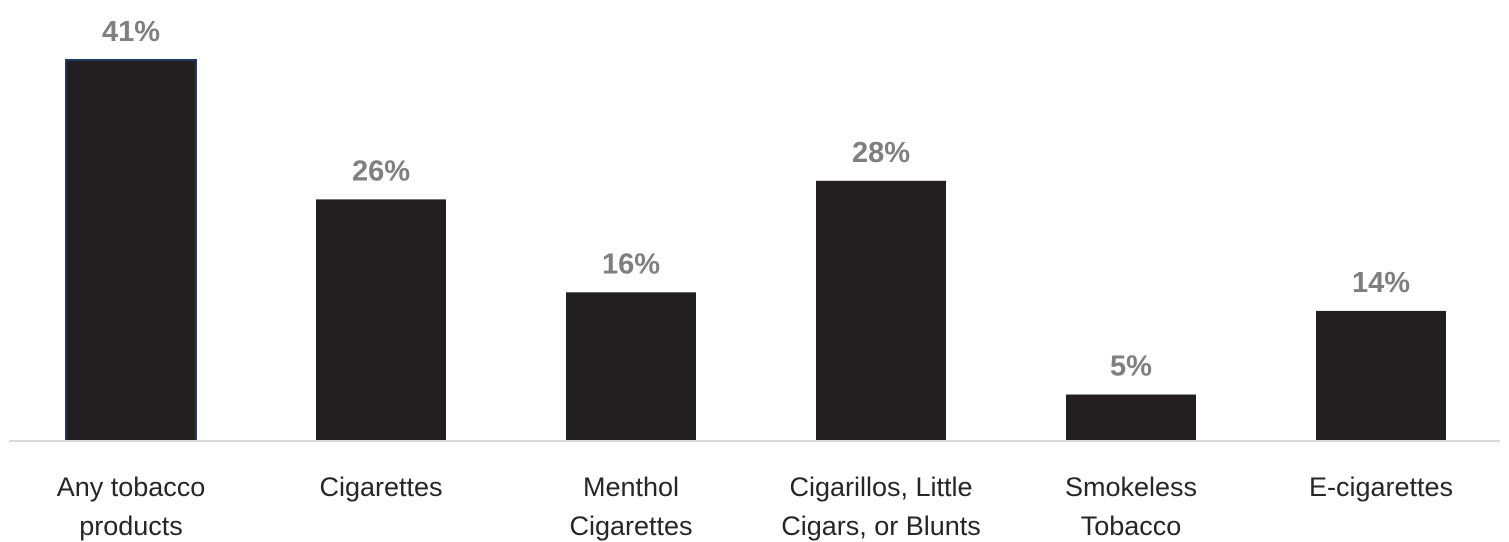  I want to click on category-label-line: E-cigarettes, so click(1381, 487).